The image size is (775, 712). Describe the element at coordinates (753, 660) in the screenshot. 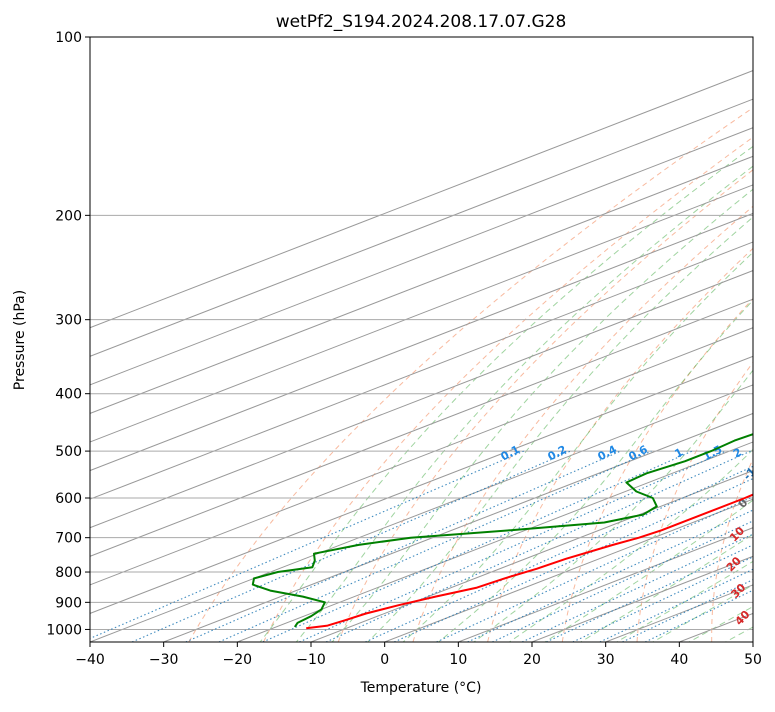

I see `x-tick-label: 50` at that location.